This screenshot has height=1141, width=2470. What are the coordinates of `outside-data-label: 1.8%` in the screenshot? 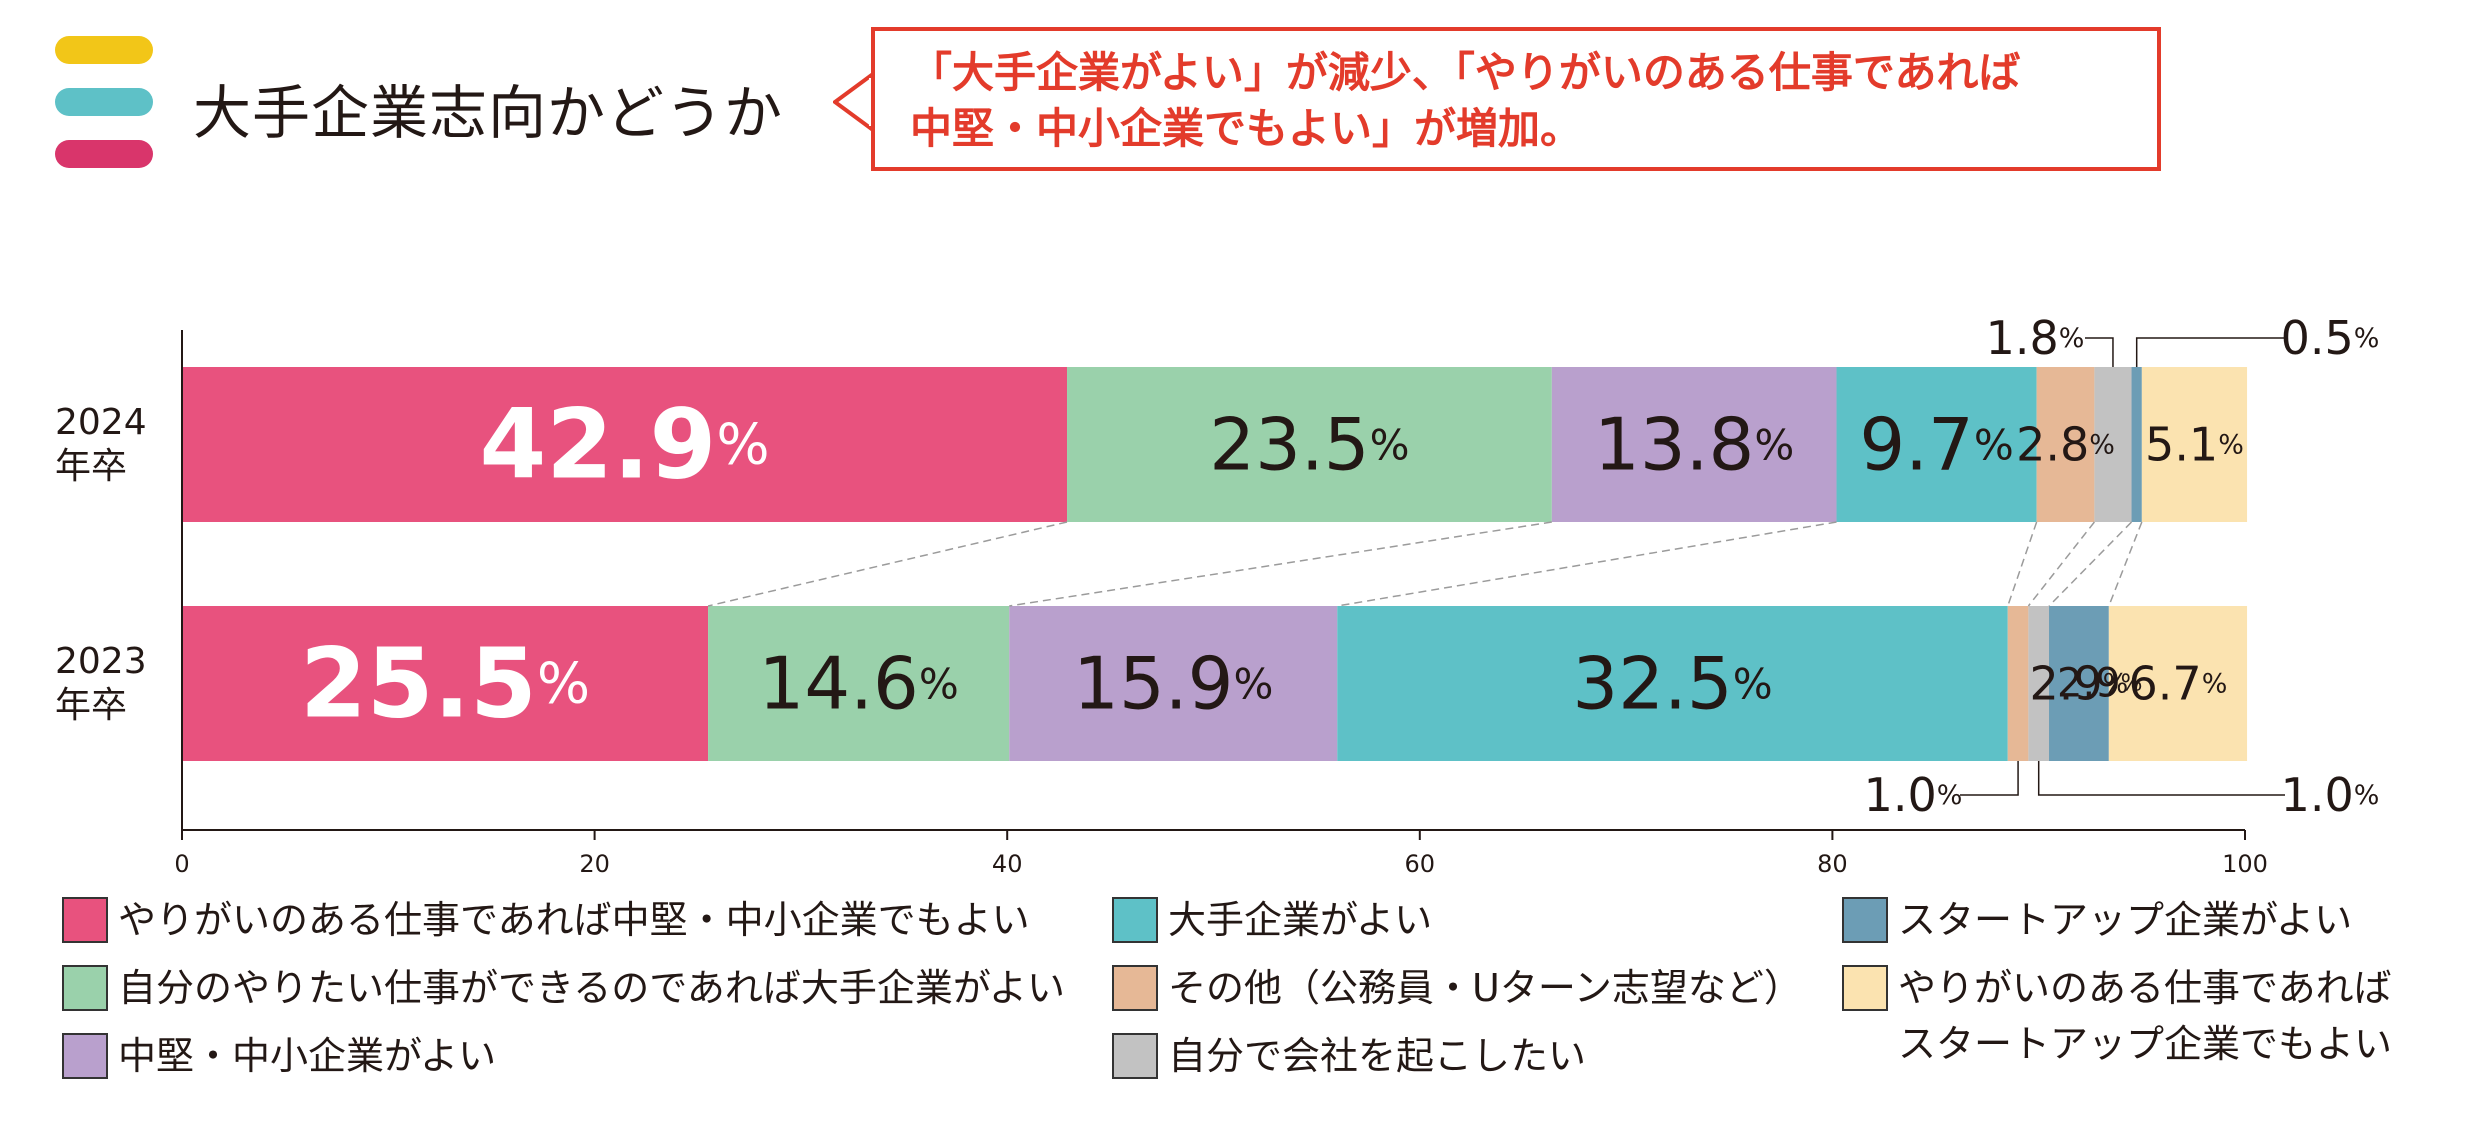 It's located at (2035, 338).